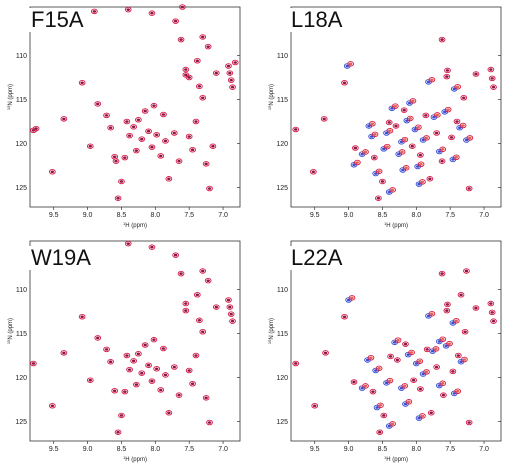 The height and width of the screenshot is (467, 521). Describe the element at coordinates (282, 290) in the screenshot. I see `y-tick-label: 110` at that location.